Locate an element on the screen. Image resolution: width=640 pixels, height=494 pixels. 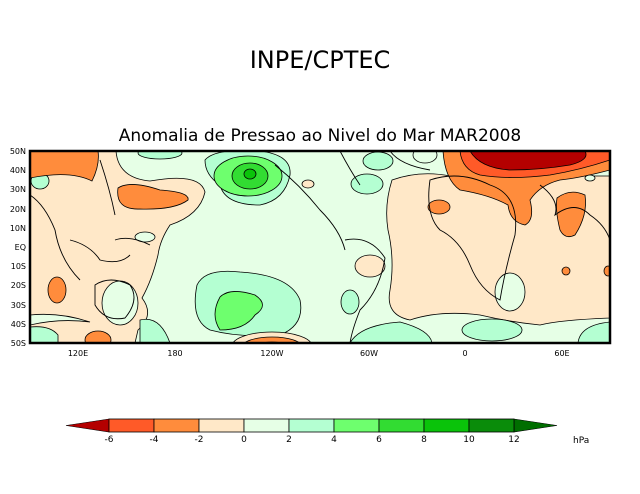
lon-axis: 120E 180 120W 60W 0 60E is located at coordinates (319, 353).